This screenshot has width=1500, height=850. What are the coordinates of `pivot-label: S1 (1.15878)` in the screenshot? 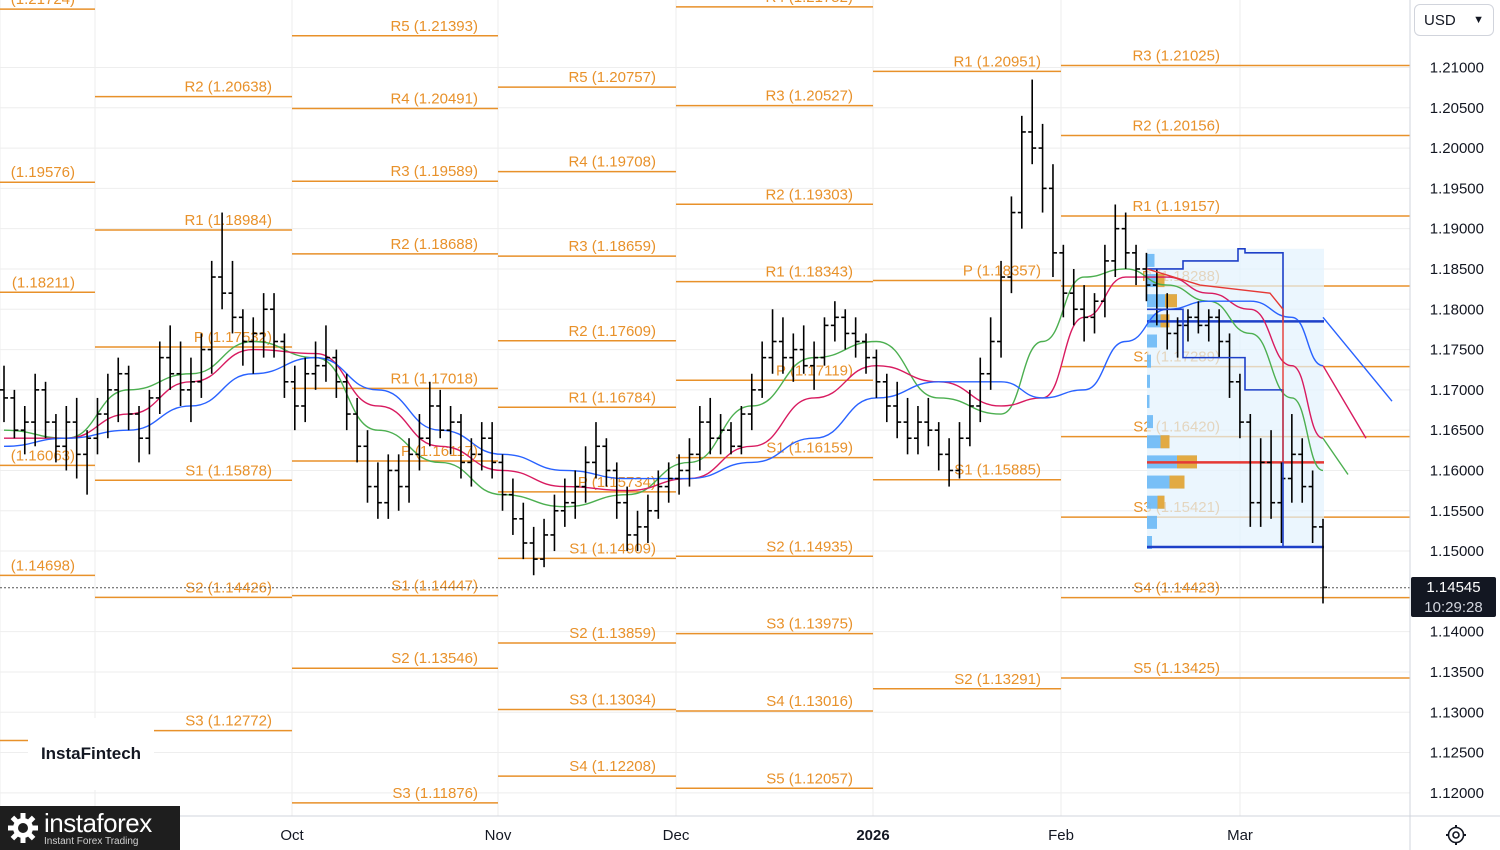 It's located at (228, 470).